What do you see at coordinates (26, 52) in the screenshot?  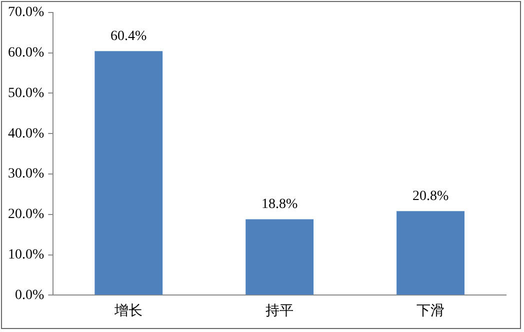 I see `y-tick-label: 60.0%` at bounding box center [26, 52].